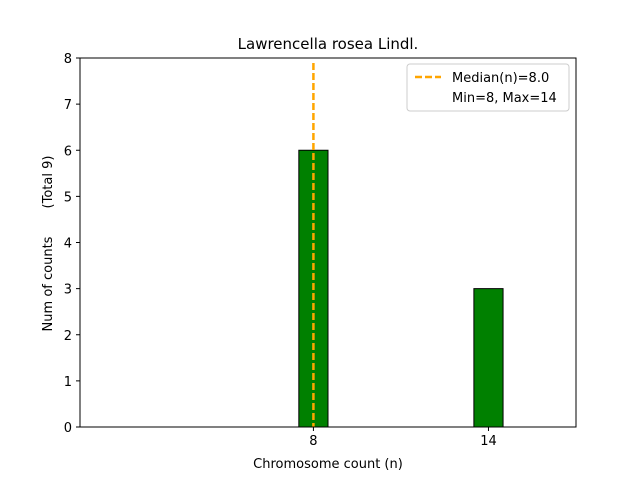  Describe the element at coordinates (68, 197) in the screenshot. I see `y-tick-label: 5` at that location.